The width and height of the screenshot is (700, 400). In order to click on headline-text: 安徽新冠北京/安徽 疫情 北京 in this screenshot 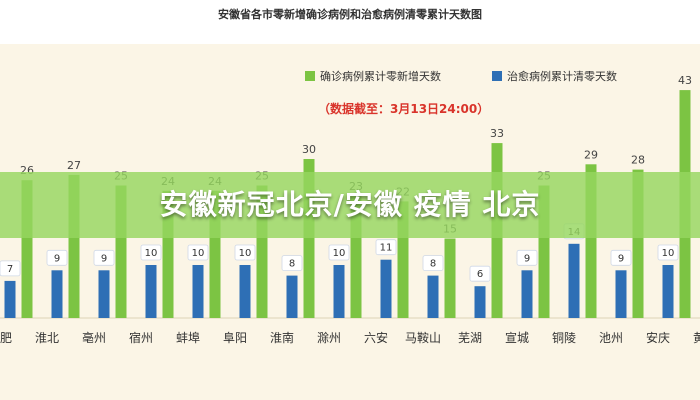, I will do `click(350, 204)`.